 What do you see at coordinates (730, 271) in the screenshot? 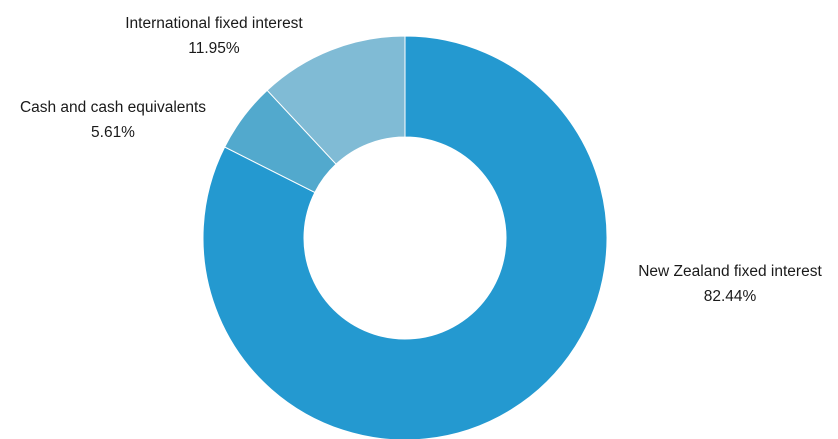
I see `slice-label-new-zealand-fixed-interest-name: New Zealand fixed interest` at bounding box center [730, 271].